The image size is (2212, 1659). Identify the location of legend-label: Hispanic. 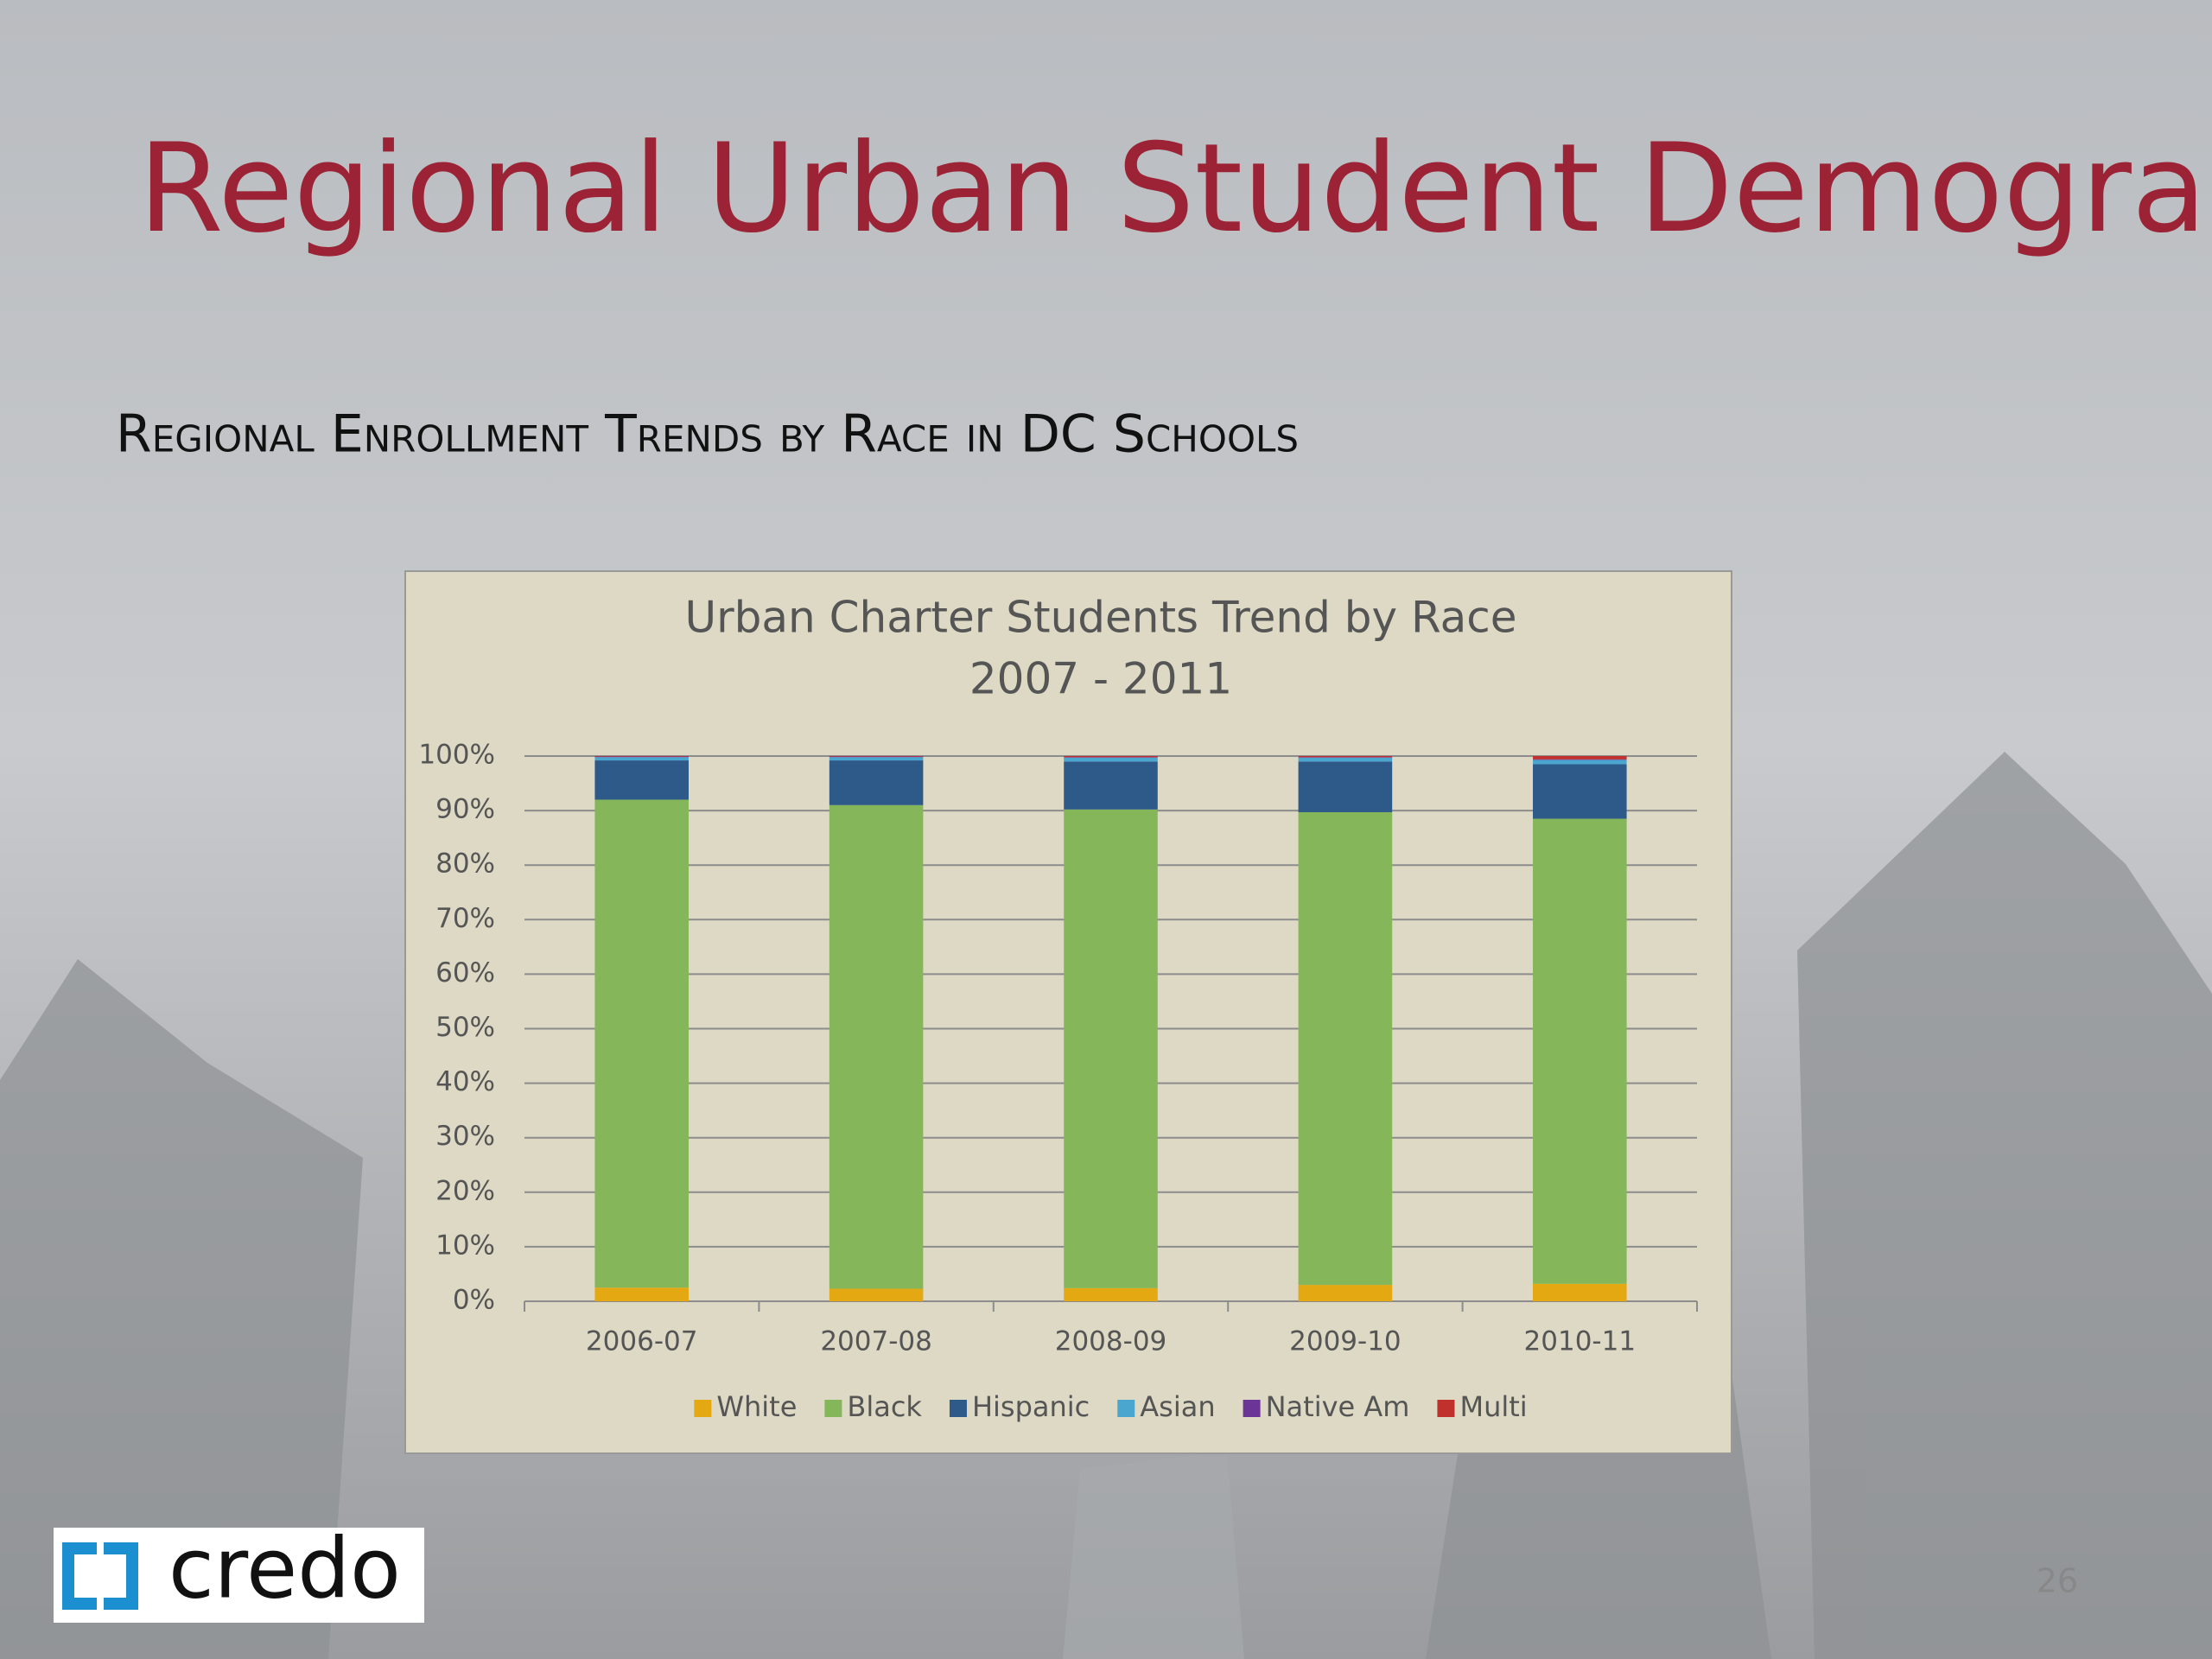
(1031, 1406).